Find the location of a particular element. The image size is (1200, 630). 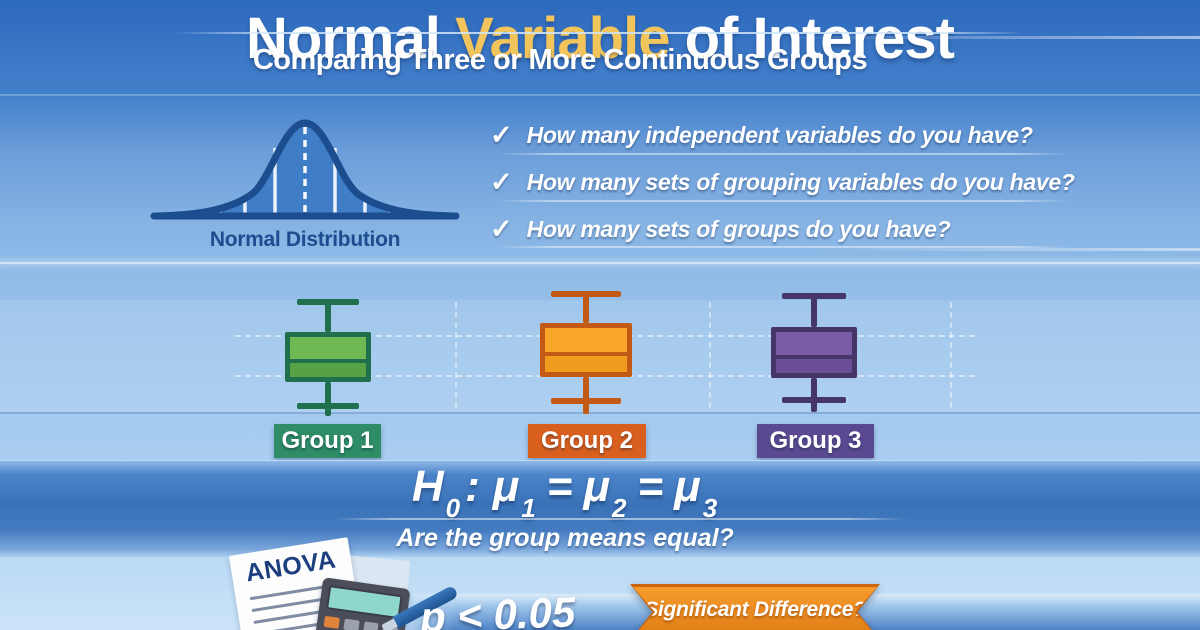

calculator-screen is located at coordinates (364, 602).